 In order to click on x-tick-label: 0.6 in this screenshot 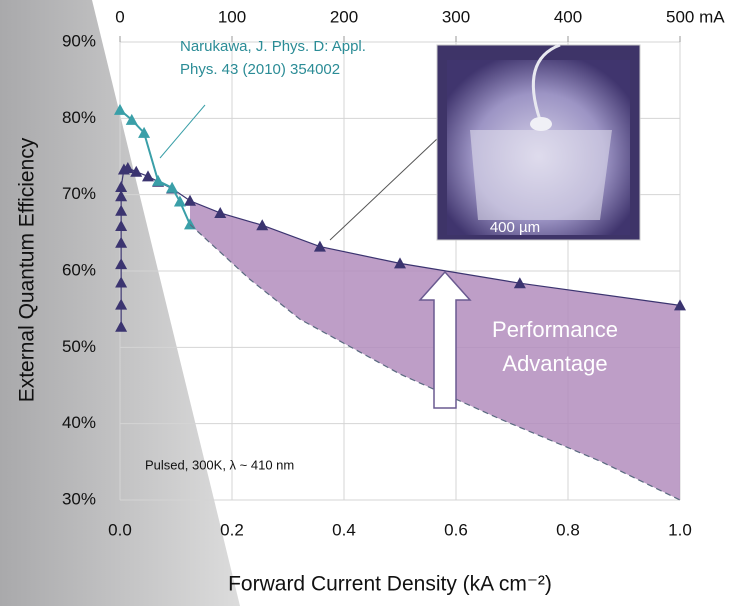, I will do `click(456, 529)`.